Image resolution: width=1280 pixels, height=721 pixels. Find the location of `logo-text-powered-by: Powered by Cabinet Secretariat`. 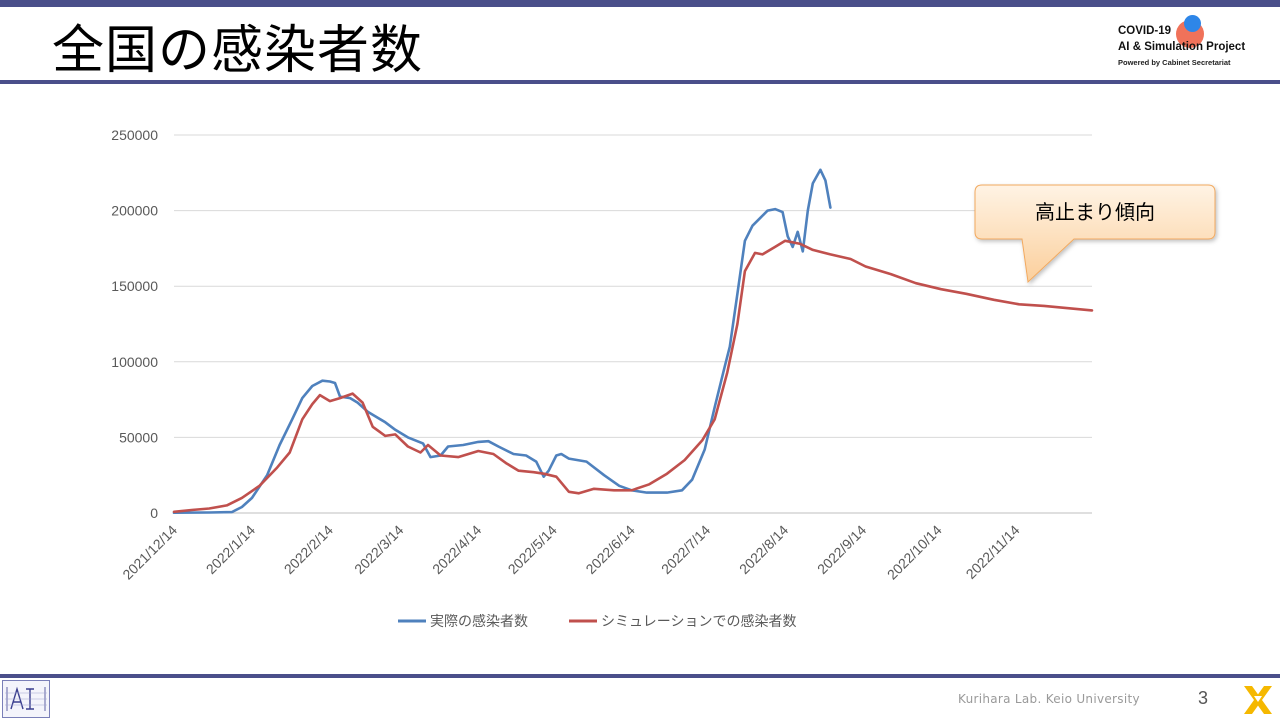

logo-text-powered-by: Powered by Cabinet Secretariat is located at coordinates (1174, 62).